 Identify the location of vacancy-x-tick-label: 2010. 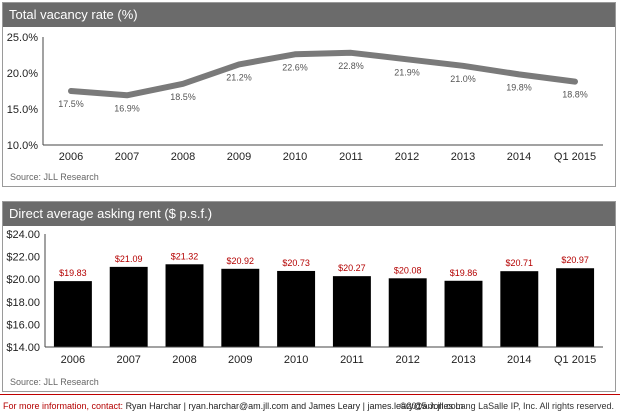
(295, 157).